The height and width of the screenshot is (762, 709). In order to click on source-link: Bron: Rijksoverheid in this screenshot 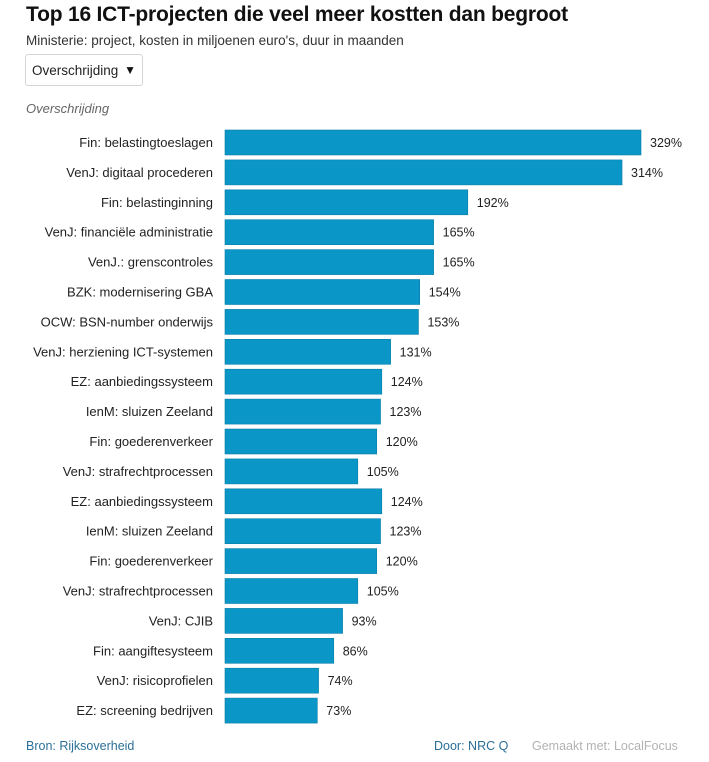, I will do `click(80, 746)`.